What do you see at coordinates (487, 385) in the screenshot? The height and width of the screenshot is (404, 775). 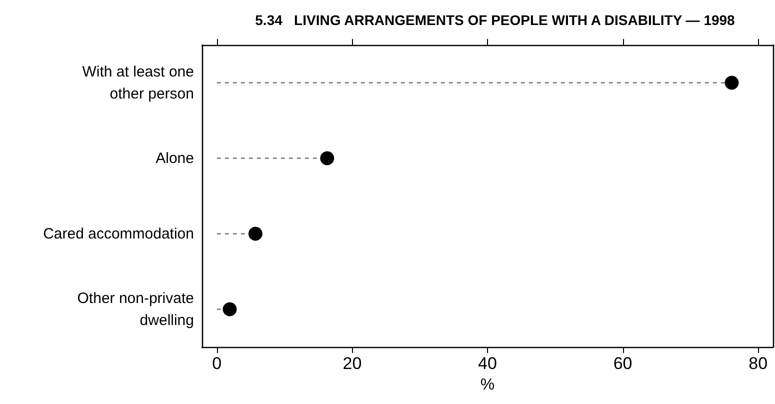 I see `x-axis-title: %` at bounding box center [487, 385].